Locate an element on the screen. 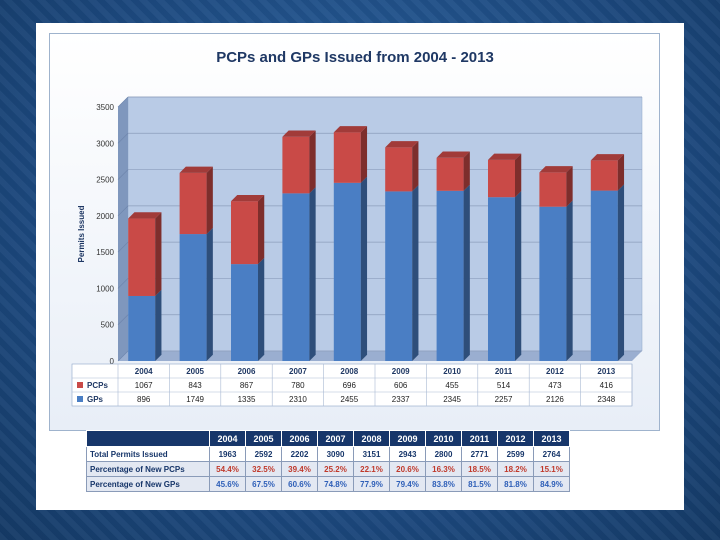 The image size is (720, 540). legend-label-pcps: PCPs is located at coordinates (97, 385).